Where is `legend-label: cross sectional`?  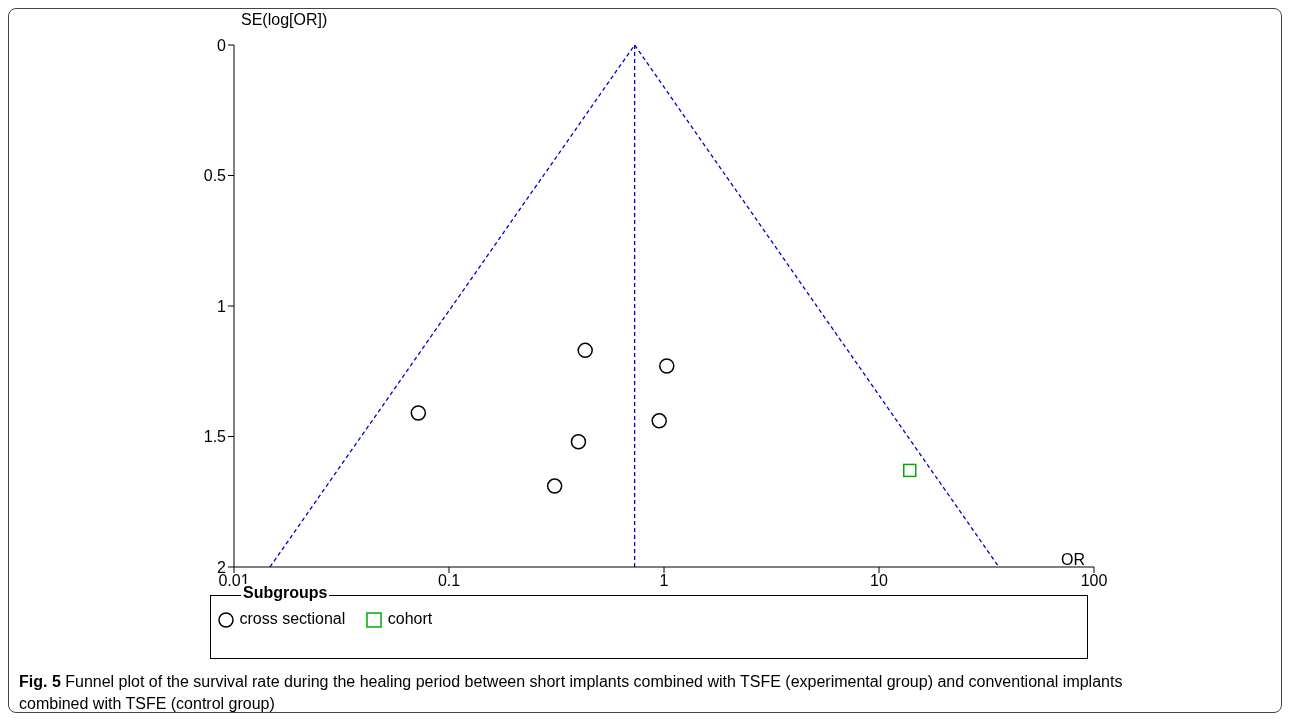
legend-label: cross sectional is located at coordinates (292, 619).